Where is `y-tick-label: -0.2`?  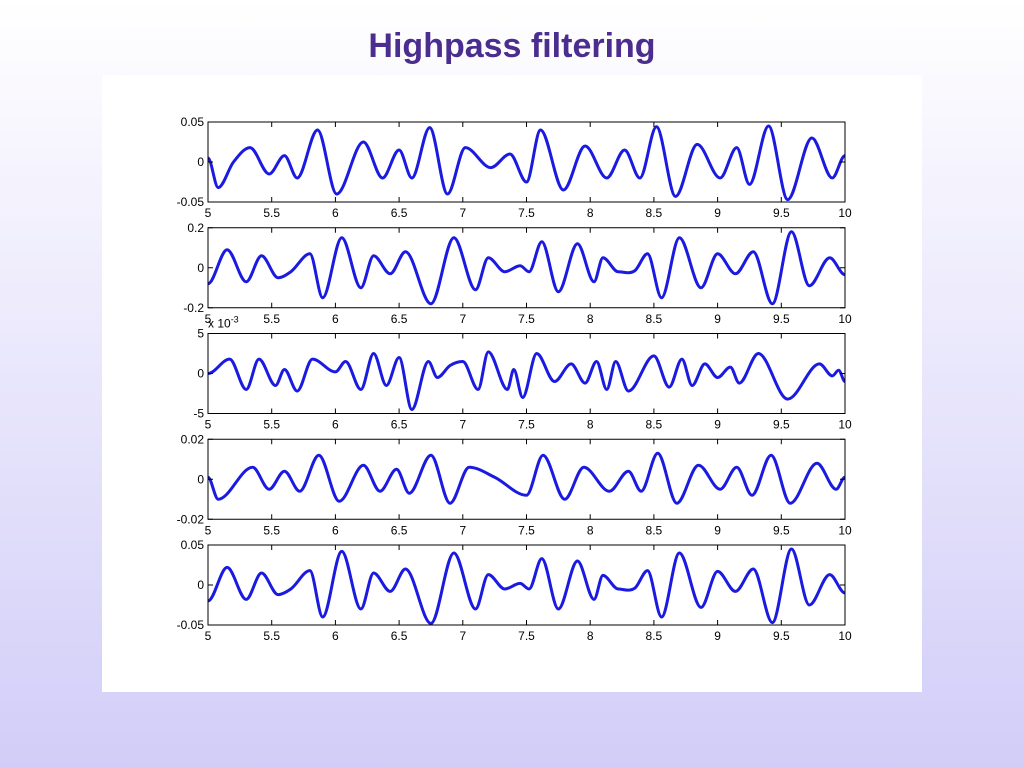
y-tick-label: -0.2 is located at coordinates (193, 308).